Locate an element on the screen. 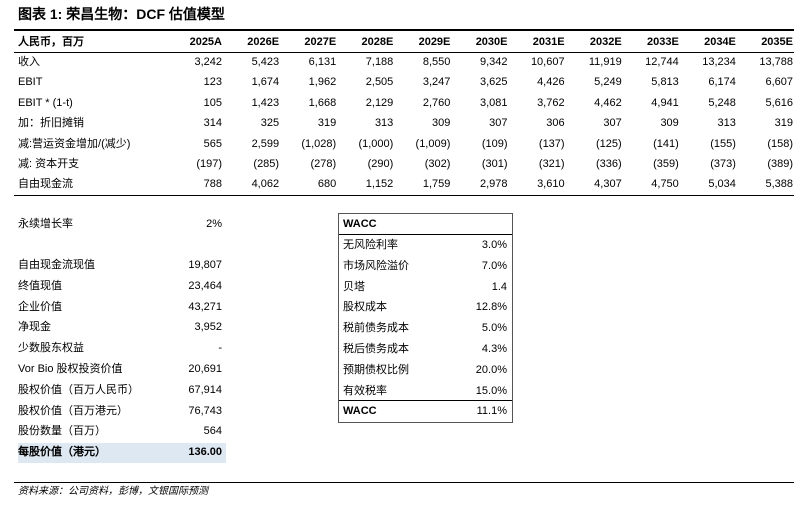  wacc-label: 股权成本 is located at coordinates (365, 307).